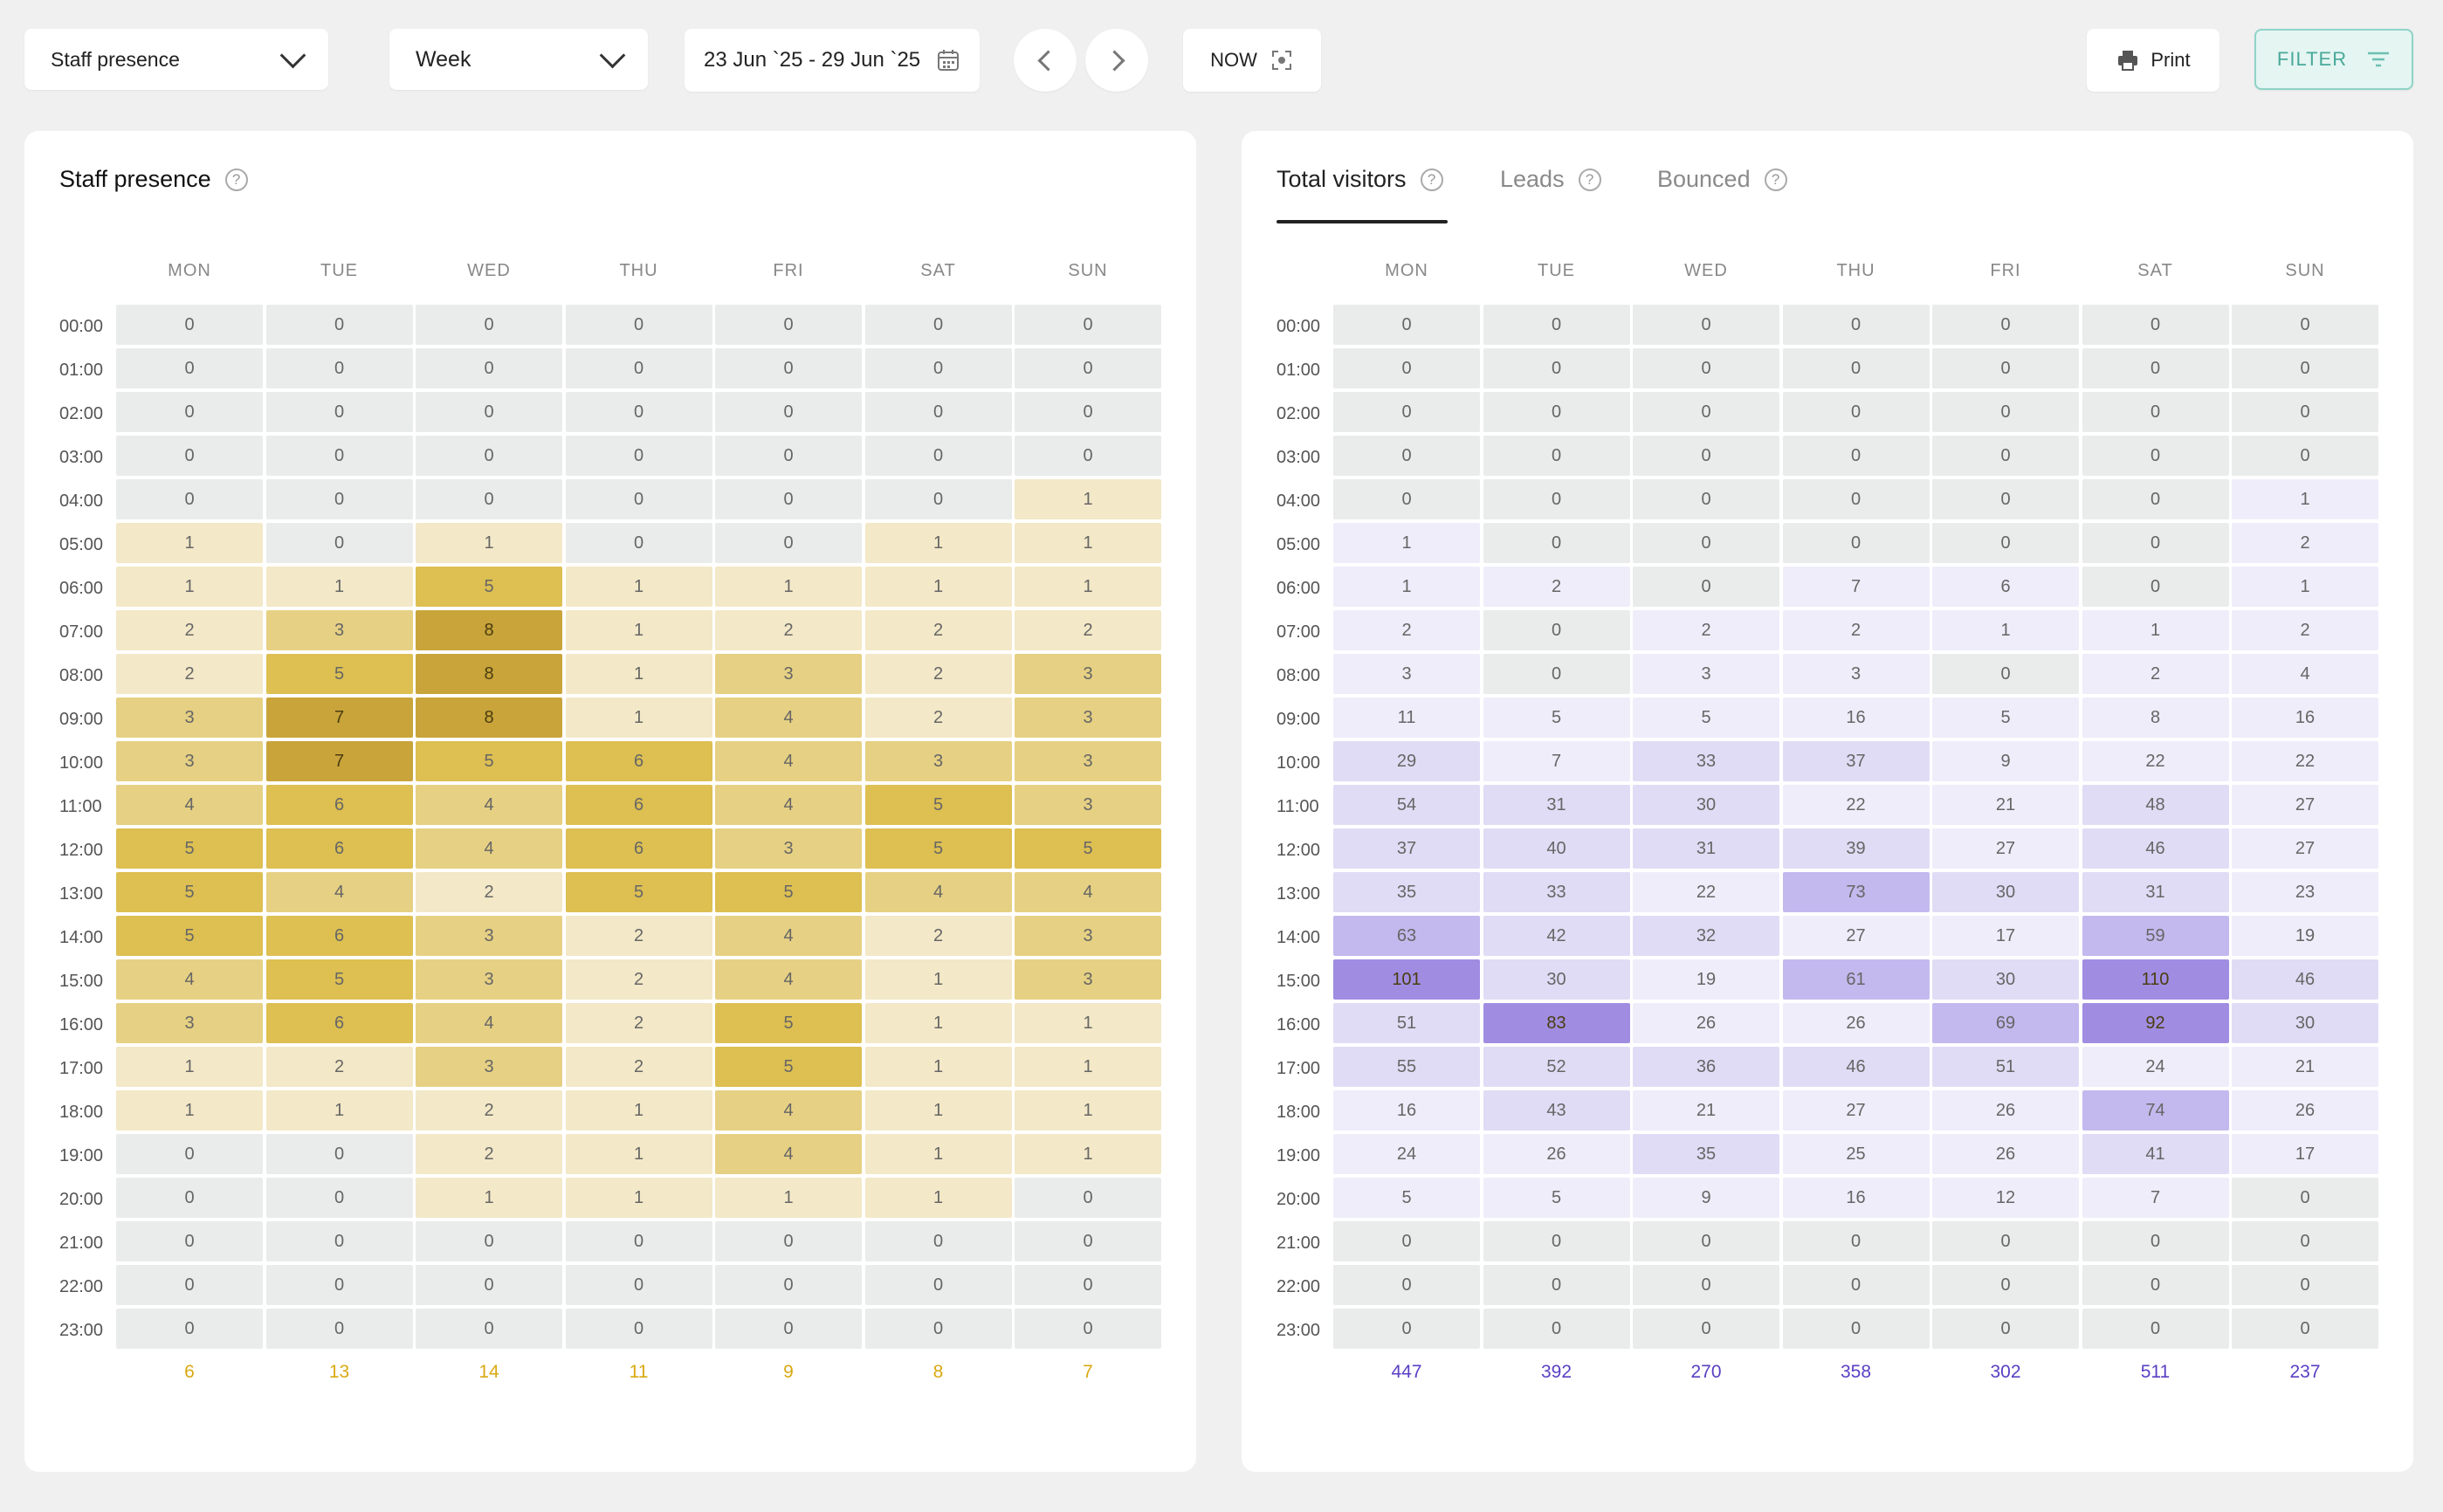  Describe the element at coordinates (489, 718) in the screenshot. I see `heatmap-cell: 8` at that location.